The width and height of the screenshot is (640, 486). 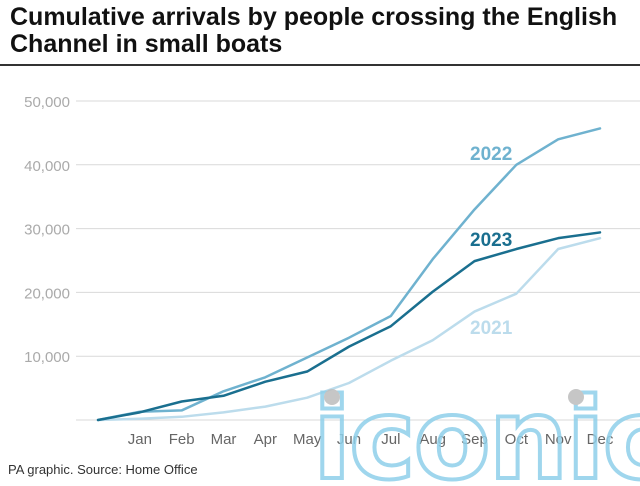 I want to click on y-axis-ticks: 50,000 40,000 30,000 20,000 10,000, so click(x=47, y=230).